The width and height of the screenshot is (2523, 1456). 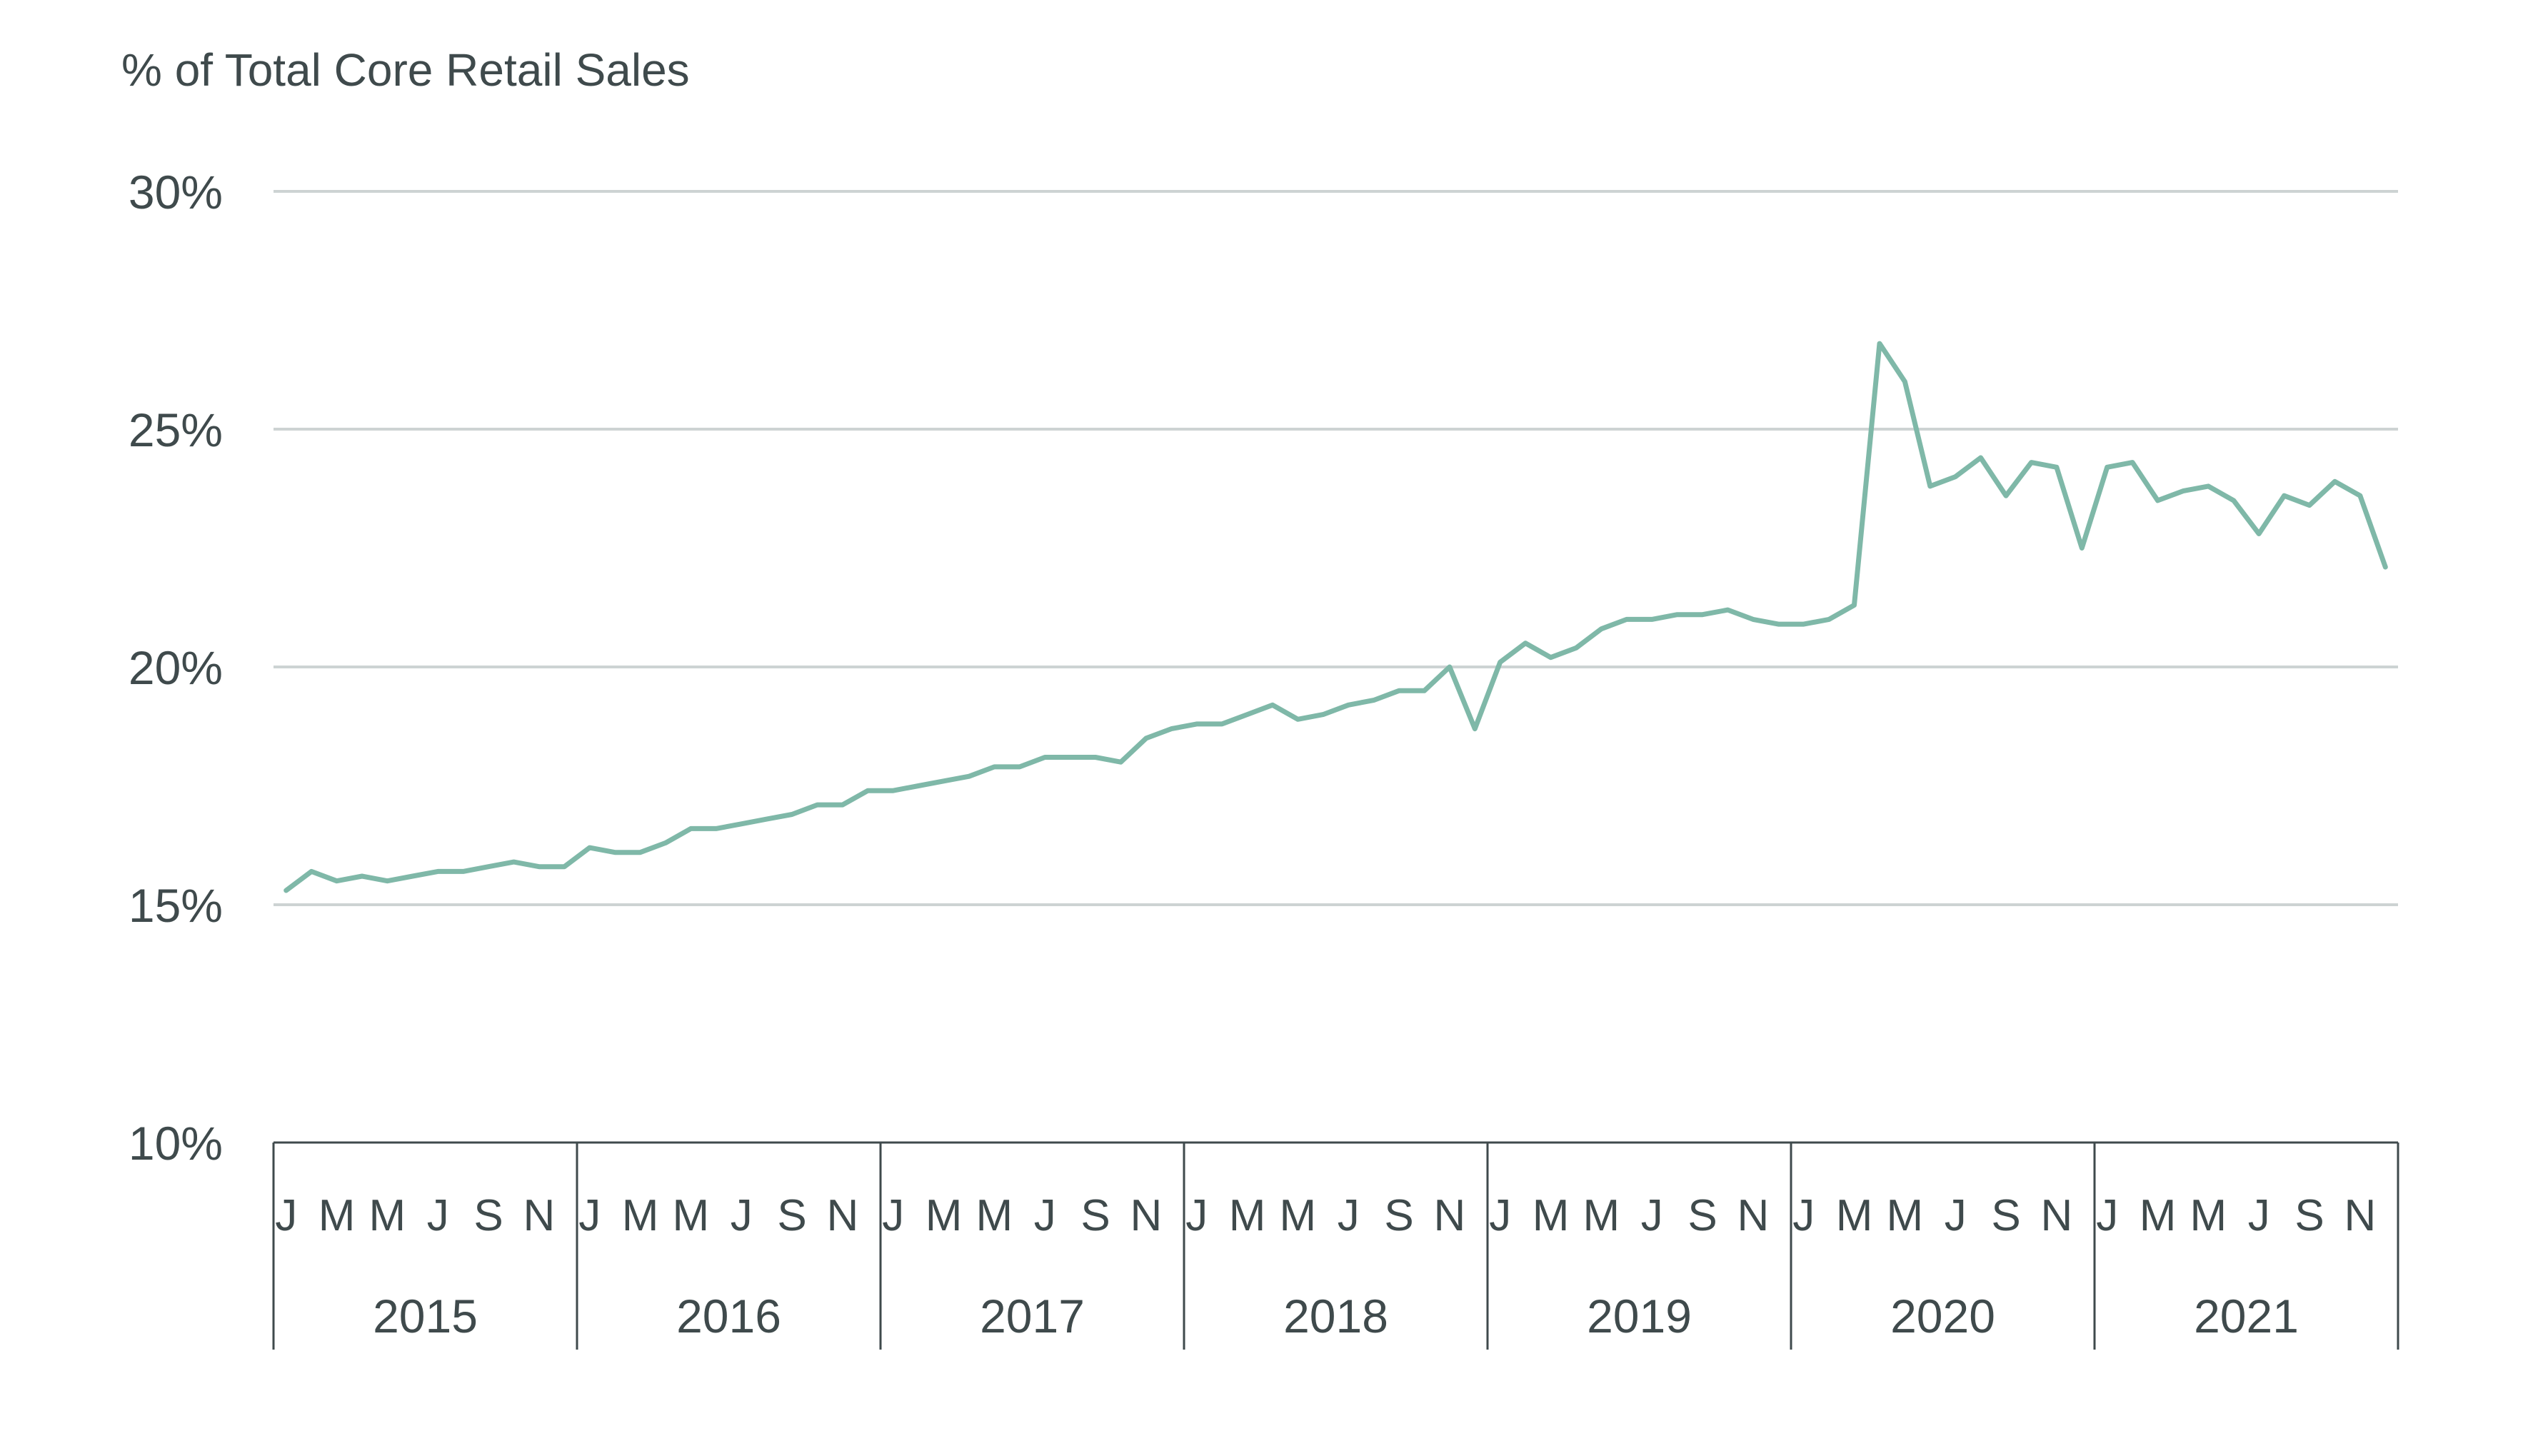 What do you see at coordinates (1032, 1316) in the screenshot?
I see `year-label: 2017` at bounding box center [1032, 1316].